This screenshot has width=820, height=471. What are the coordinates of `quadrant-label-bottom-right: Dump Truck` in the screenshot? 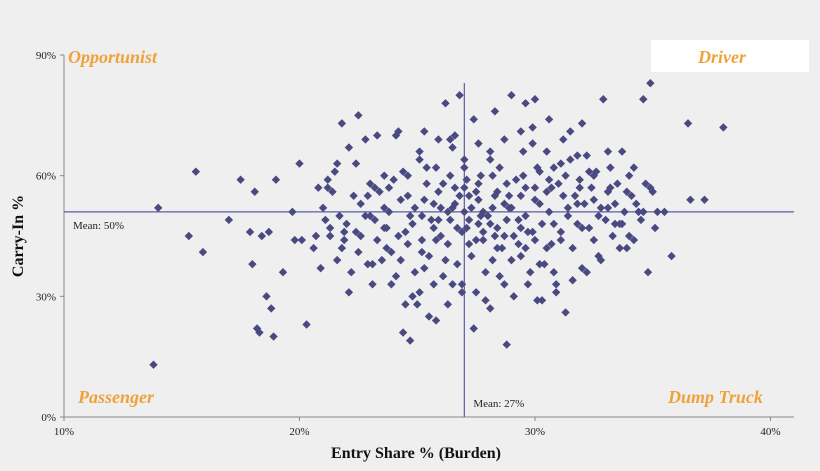 It's located at (715, 397).